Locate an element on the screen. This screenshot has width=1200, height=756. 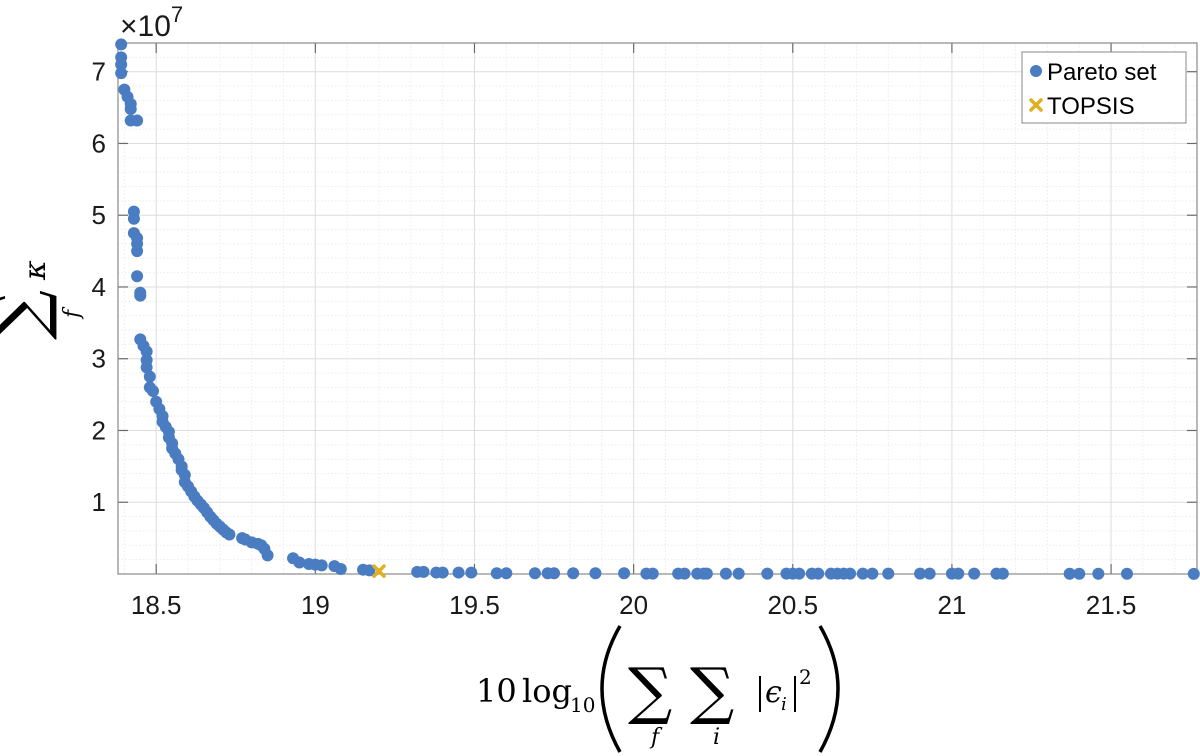
x-label-sub-i: i is located at coordinates (716, 737).